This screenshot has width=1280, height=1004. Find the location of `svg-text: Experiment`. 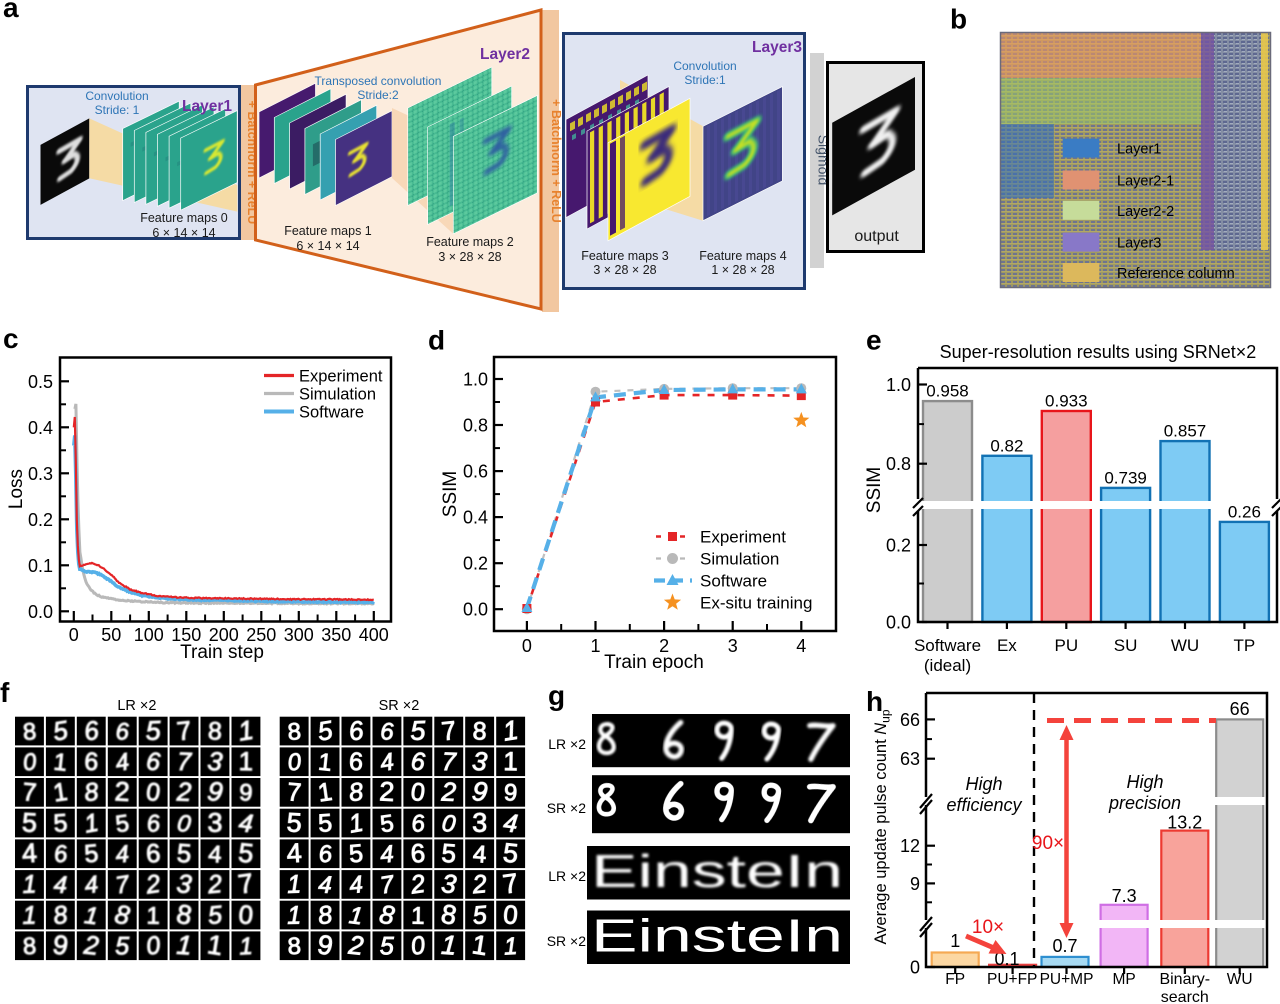

svg-text: Experiment is located at coordinates (743, 537).